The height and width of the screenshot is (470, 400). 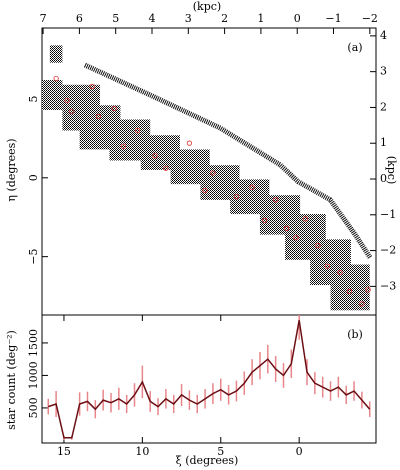 What do you see at coordinates (152, 18) in the screenshot?
I see `x2-tick-label: 4` at bounding box center [152, 18].